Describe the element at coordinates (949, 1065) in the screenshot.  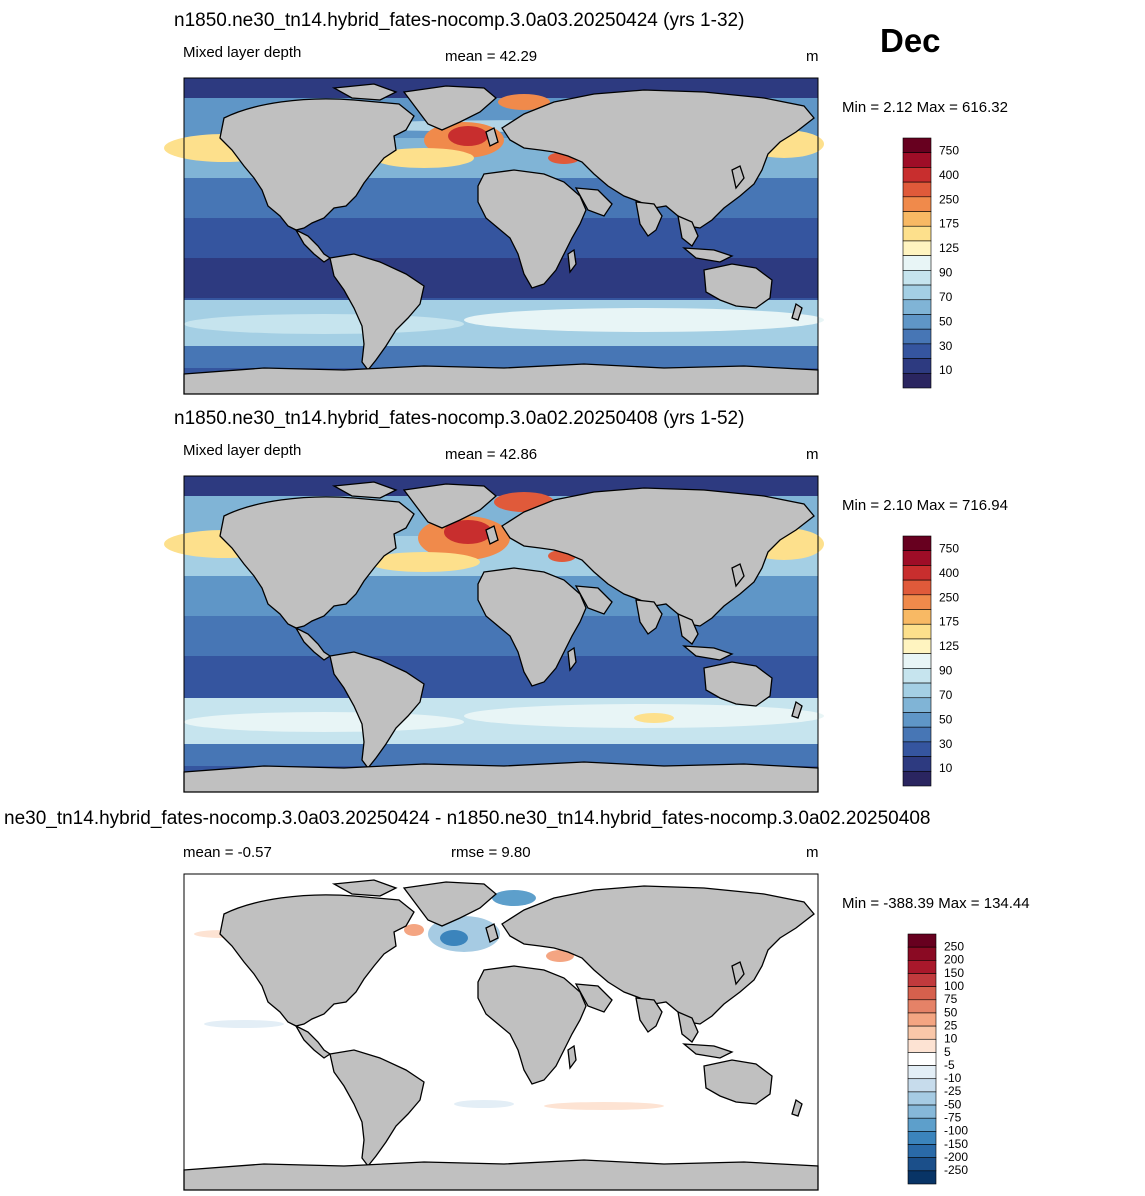
I see `colorbar-label: -5` at that location.